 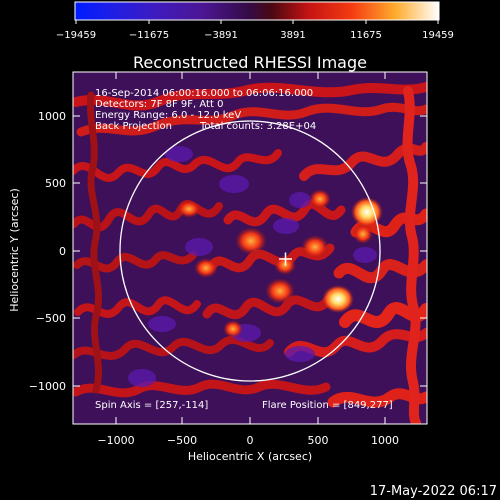 What do you see at coordinates (62, 251) in the screenshot?
I see `y-axis-tick-label: 0` at bounding box center [62, 251].